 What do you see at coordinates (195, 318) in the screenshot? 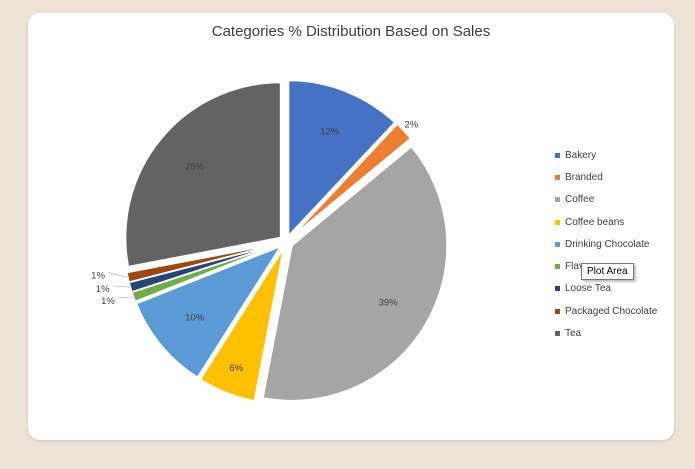
I see `data-label-drinking-chocolate: 10%` at bounding box center [195, 318].